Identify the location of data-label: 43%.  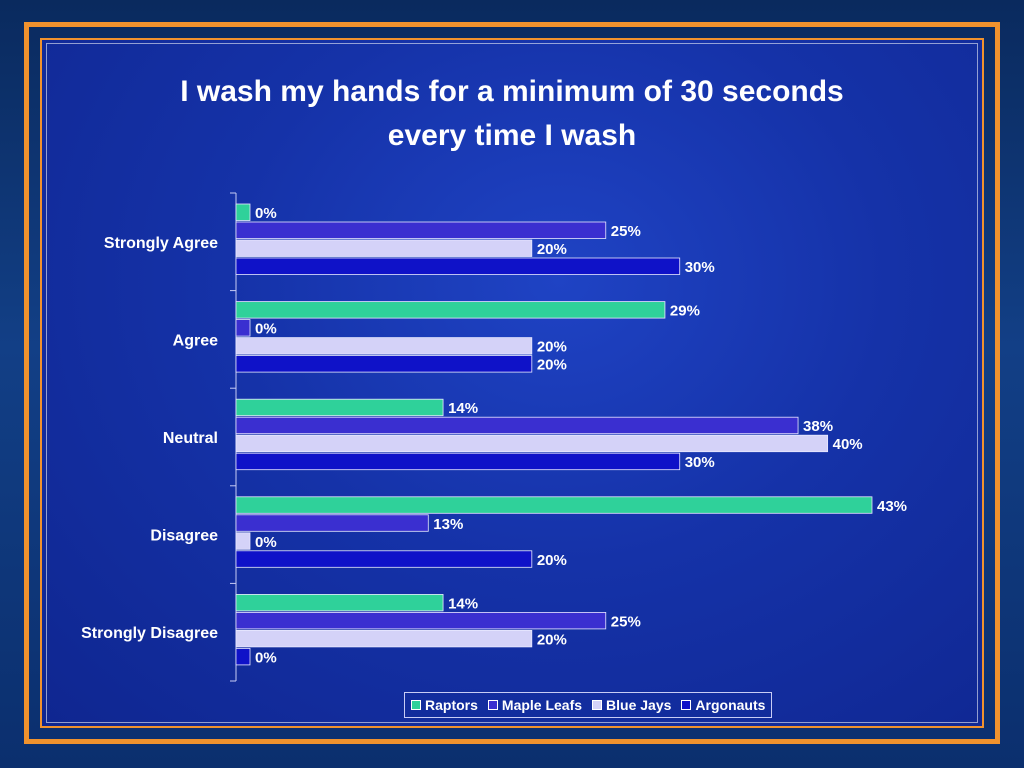
(892, 506).